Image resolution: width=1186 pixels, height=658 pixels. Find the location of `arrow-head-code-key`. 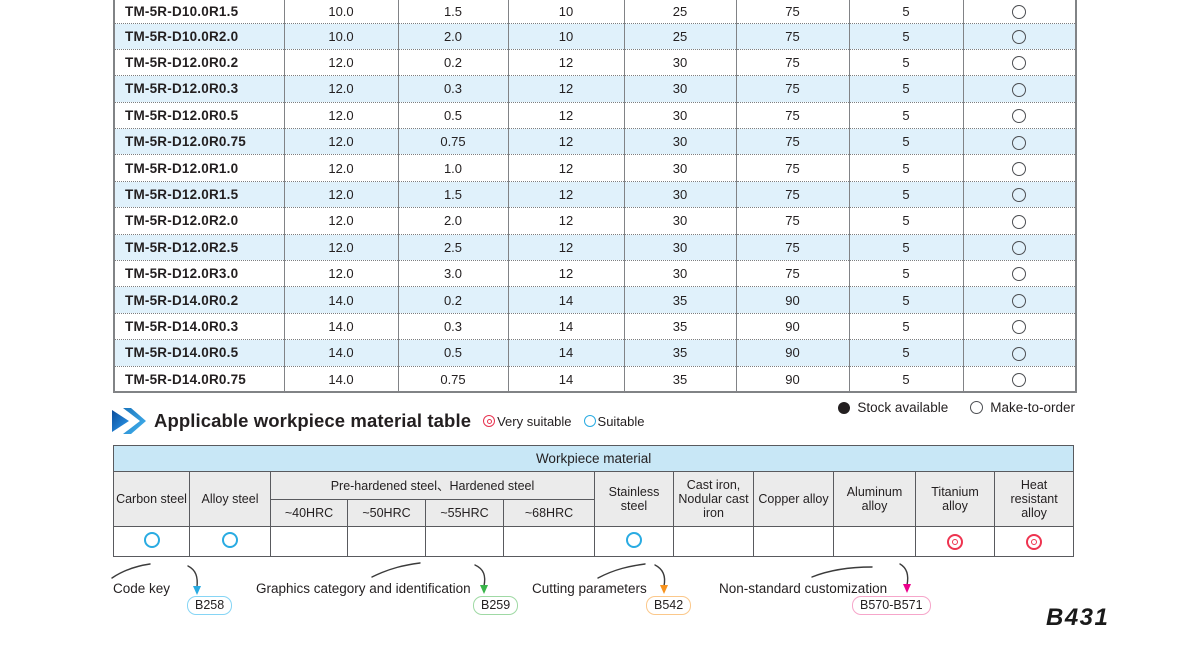

arrow-head-code-key is located at coordinates (197, 590).